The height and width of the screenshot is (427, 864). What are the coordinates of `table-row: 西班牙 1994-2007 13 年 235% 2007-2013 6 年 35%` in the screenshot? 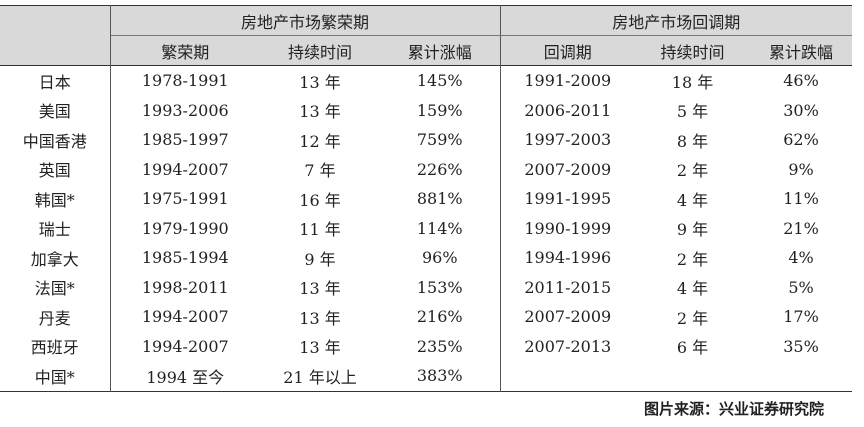 It's located at (426, 346).